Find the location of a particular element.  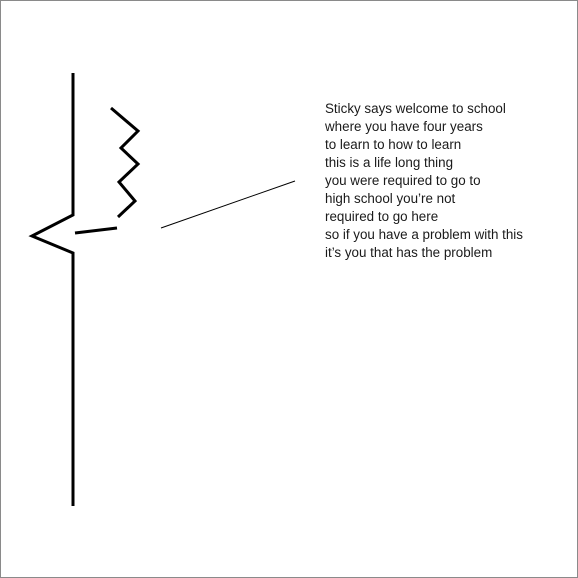

speech-line: high school you’re not is located at coordinates (390, 198).